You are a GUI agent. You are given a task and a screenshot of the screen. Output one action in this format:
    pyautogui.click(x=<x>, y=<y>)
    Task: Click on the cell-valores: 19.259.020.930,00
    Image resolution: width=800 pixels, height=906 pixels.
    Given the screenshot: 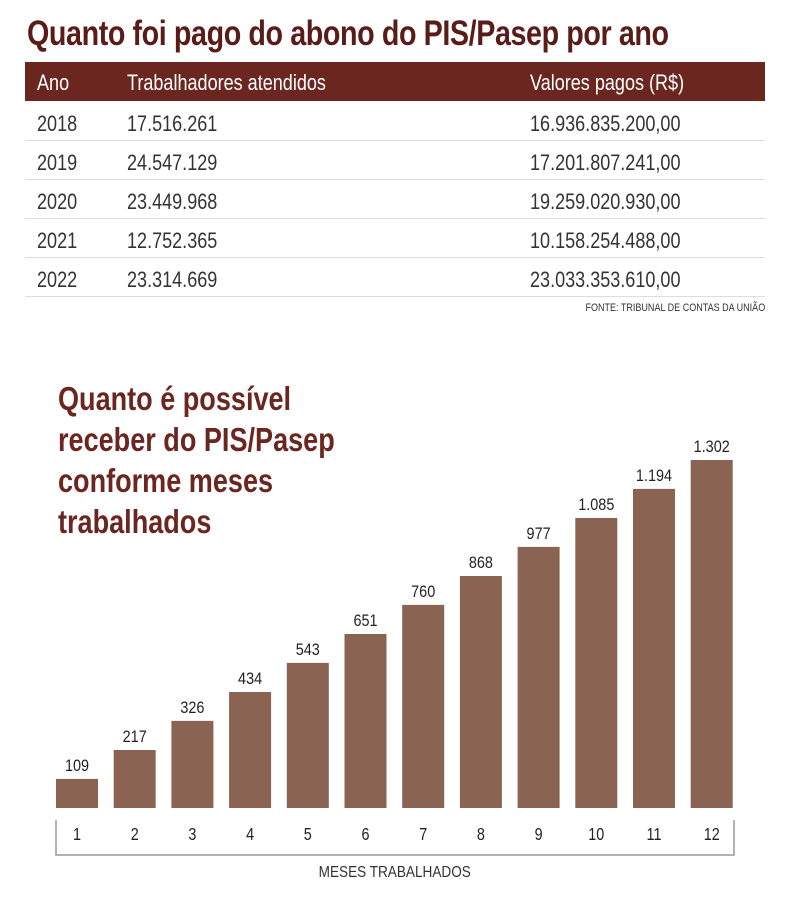 What is the action you would take?
    pyautogui.click(x=605, y=201)
    